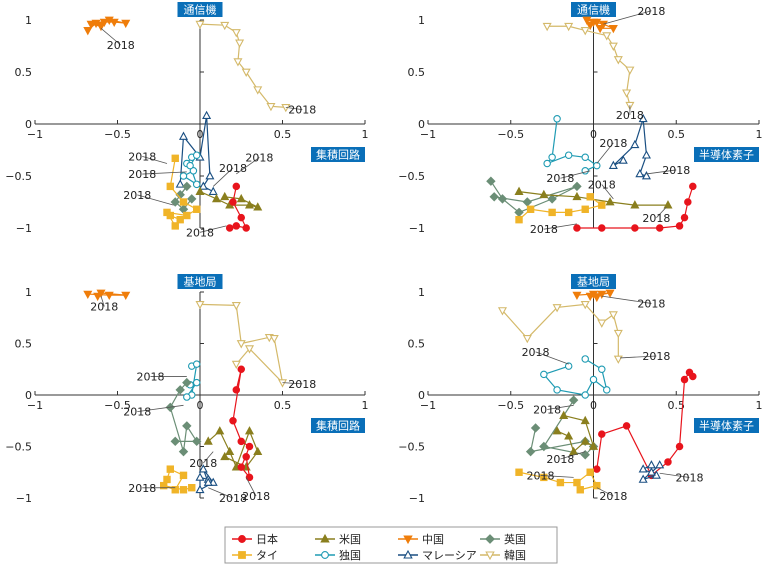 The width and height of the screenshot is (770, 569). I want to click on legend-label: 中国, so click(433, 539).